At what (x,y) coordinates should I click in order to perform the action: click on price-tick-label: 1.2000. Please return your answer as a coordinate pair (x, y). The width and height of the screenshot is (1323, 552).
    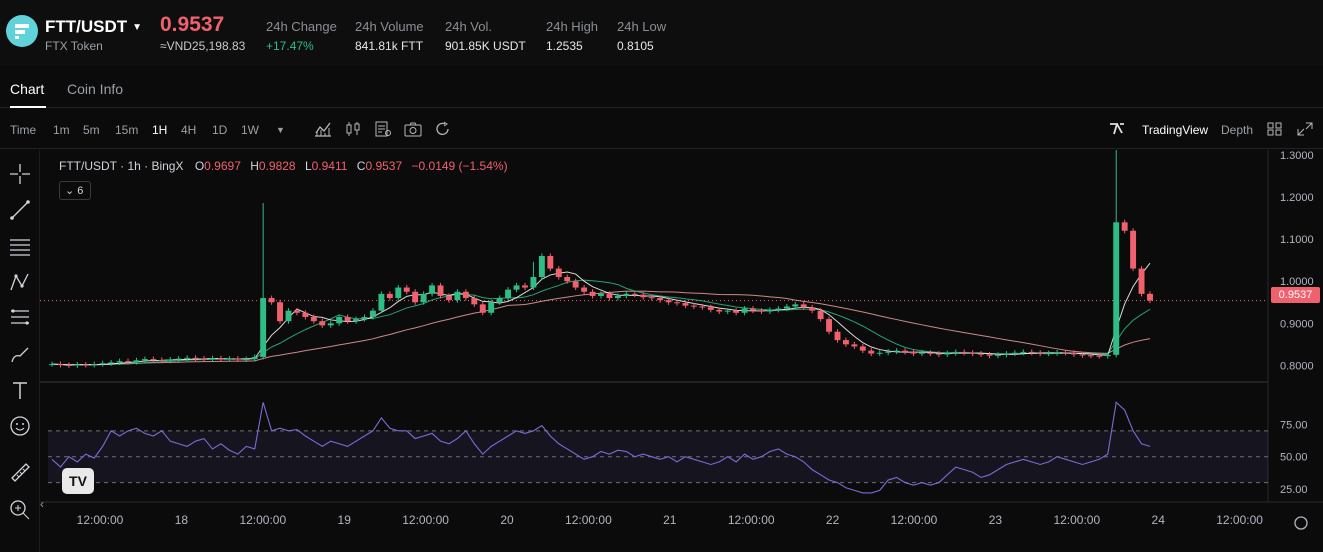
    Looking at the image, I should click on (1297, 198).